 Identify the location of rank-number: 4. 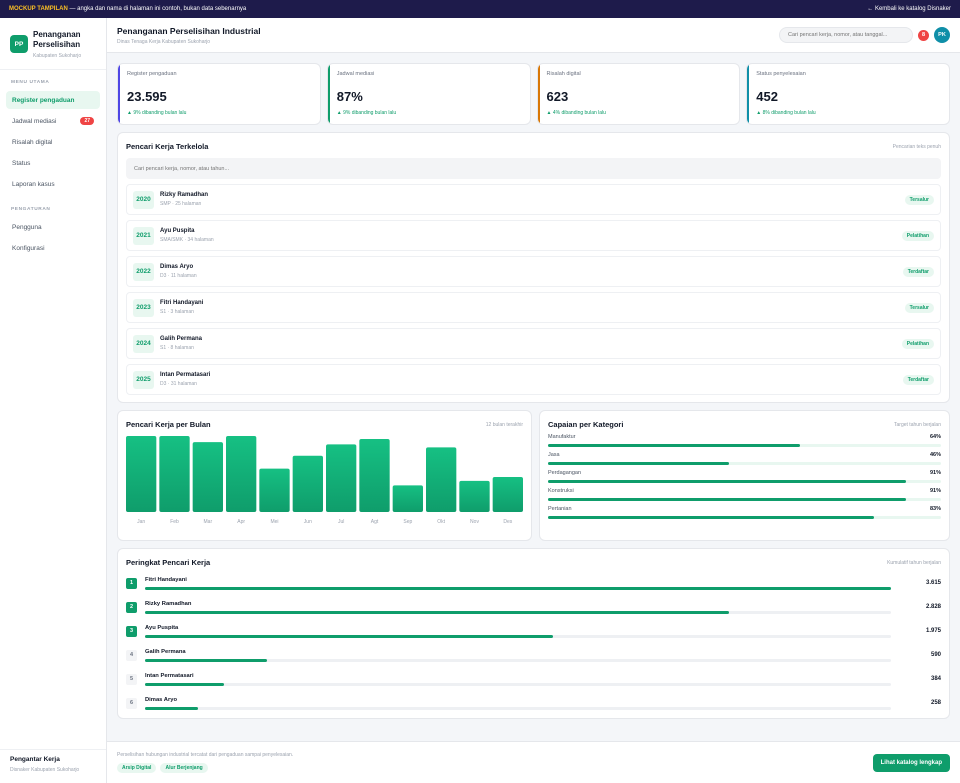
(131, 655).